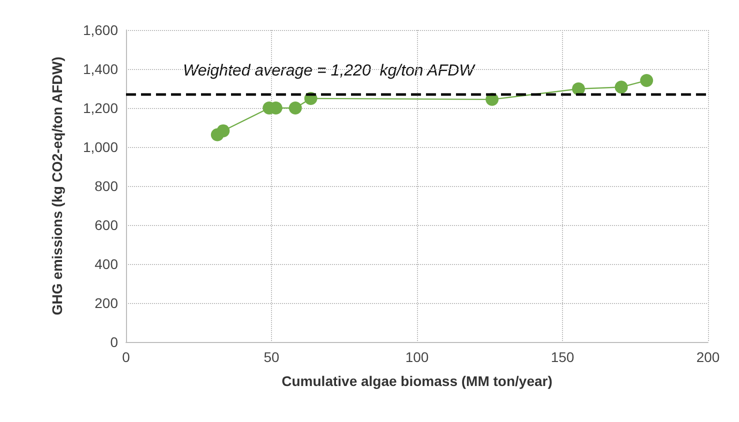  Describe the element at coordinates (114, 342) in the screenshot. I see `y-tick-label: 0` at that location.